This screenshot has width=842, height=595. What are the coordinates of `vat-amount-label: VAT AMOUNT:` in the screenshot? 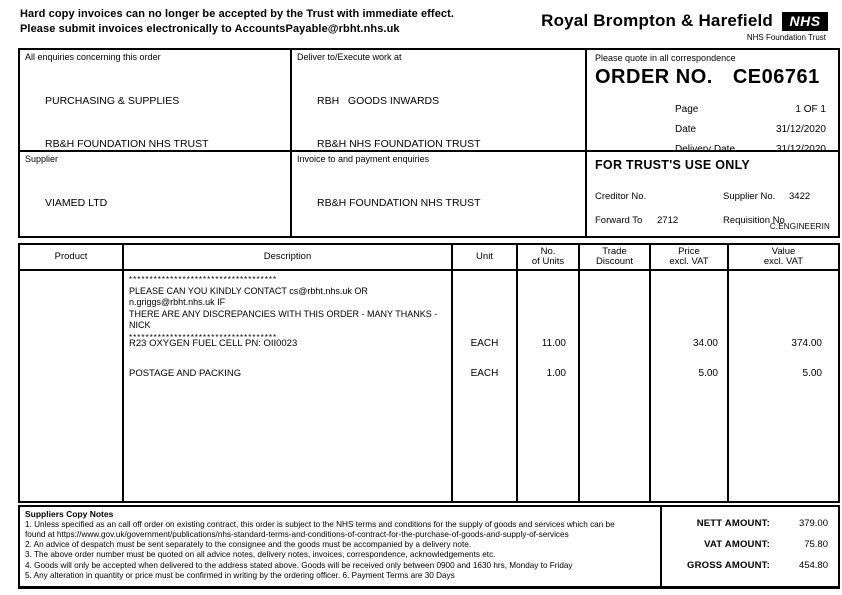 It's located at (737, 544).